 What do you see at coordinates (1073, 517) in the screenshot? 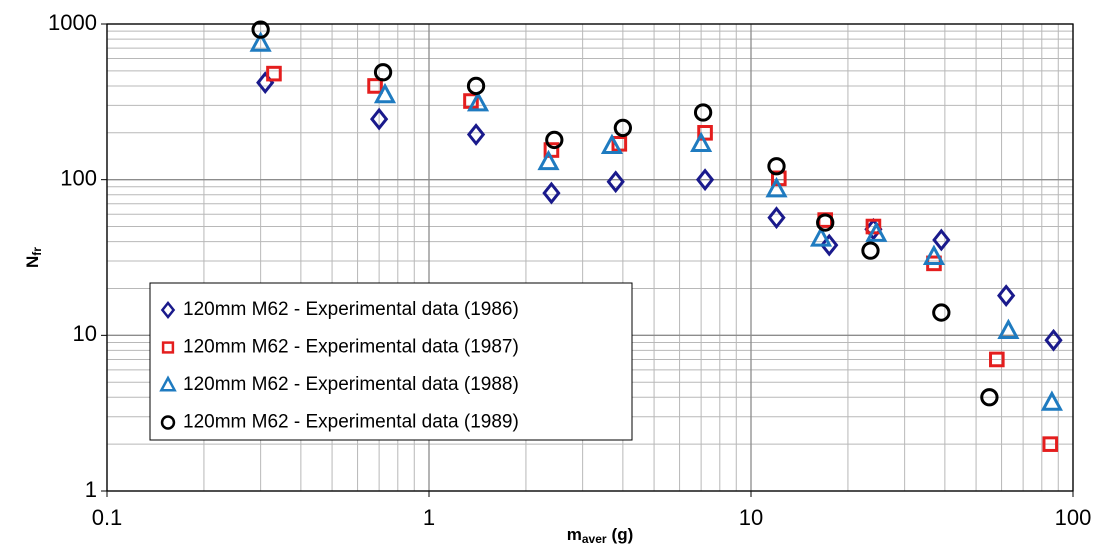
I see `x-tick-label: 100` at bounding box center [1073, 517].